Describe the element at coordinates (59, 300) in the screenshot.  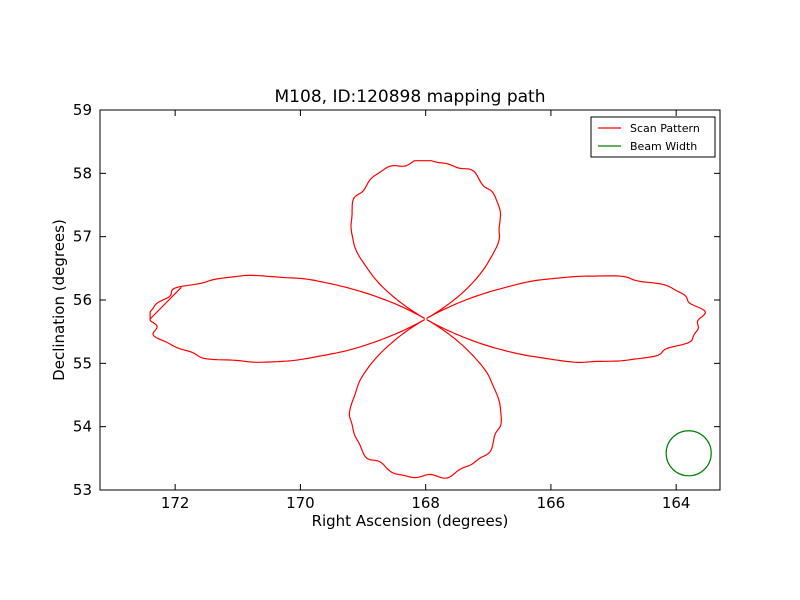
I see `y-axis-label: Declination (degrees)` at that location.